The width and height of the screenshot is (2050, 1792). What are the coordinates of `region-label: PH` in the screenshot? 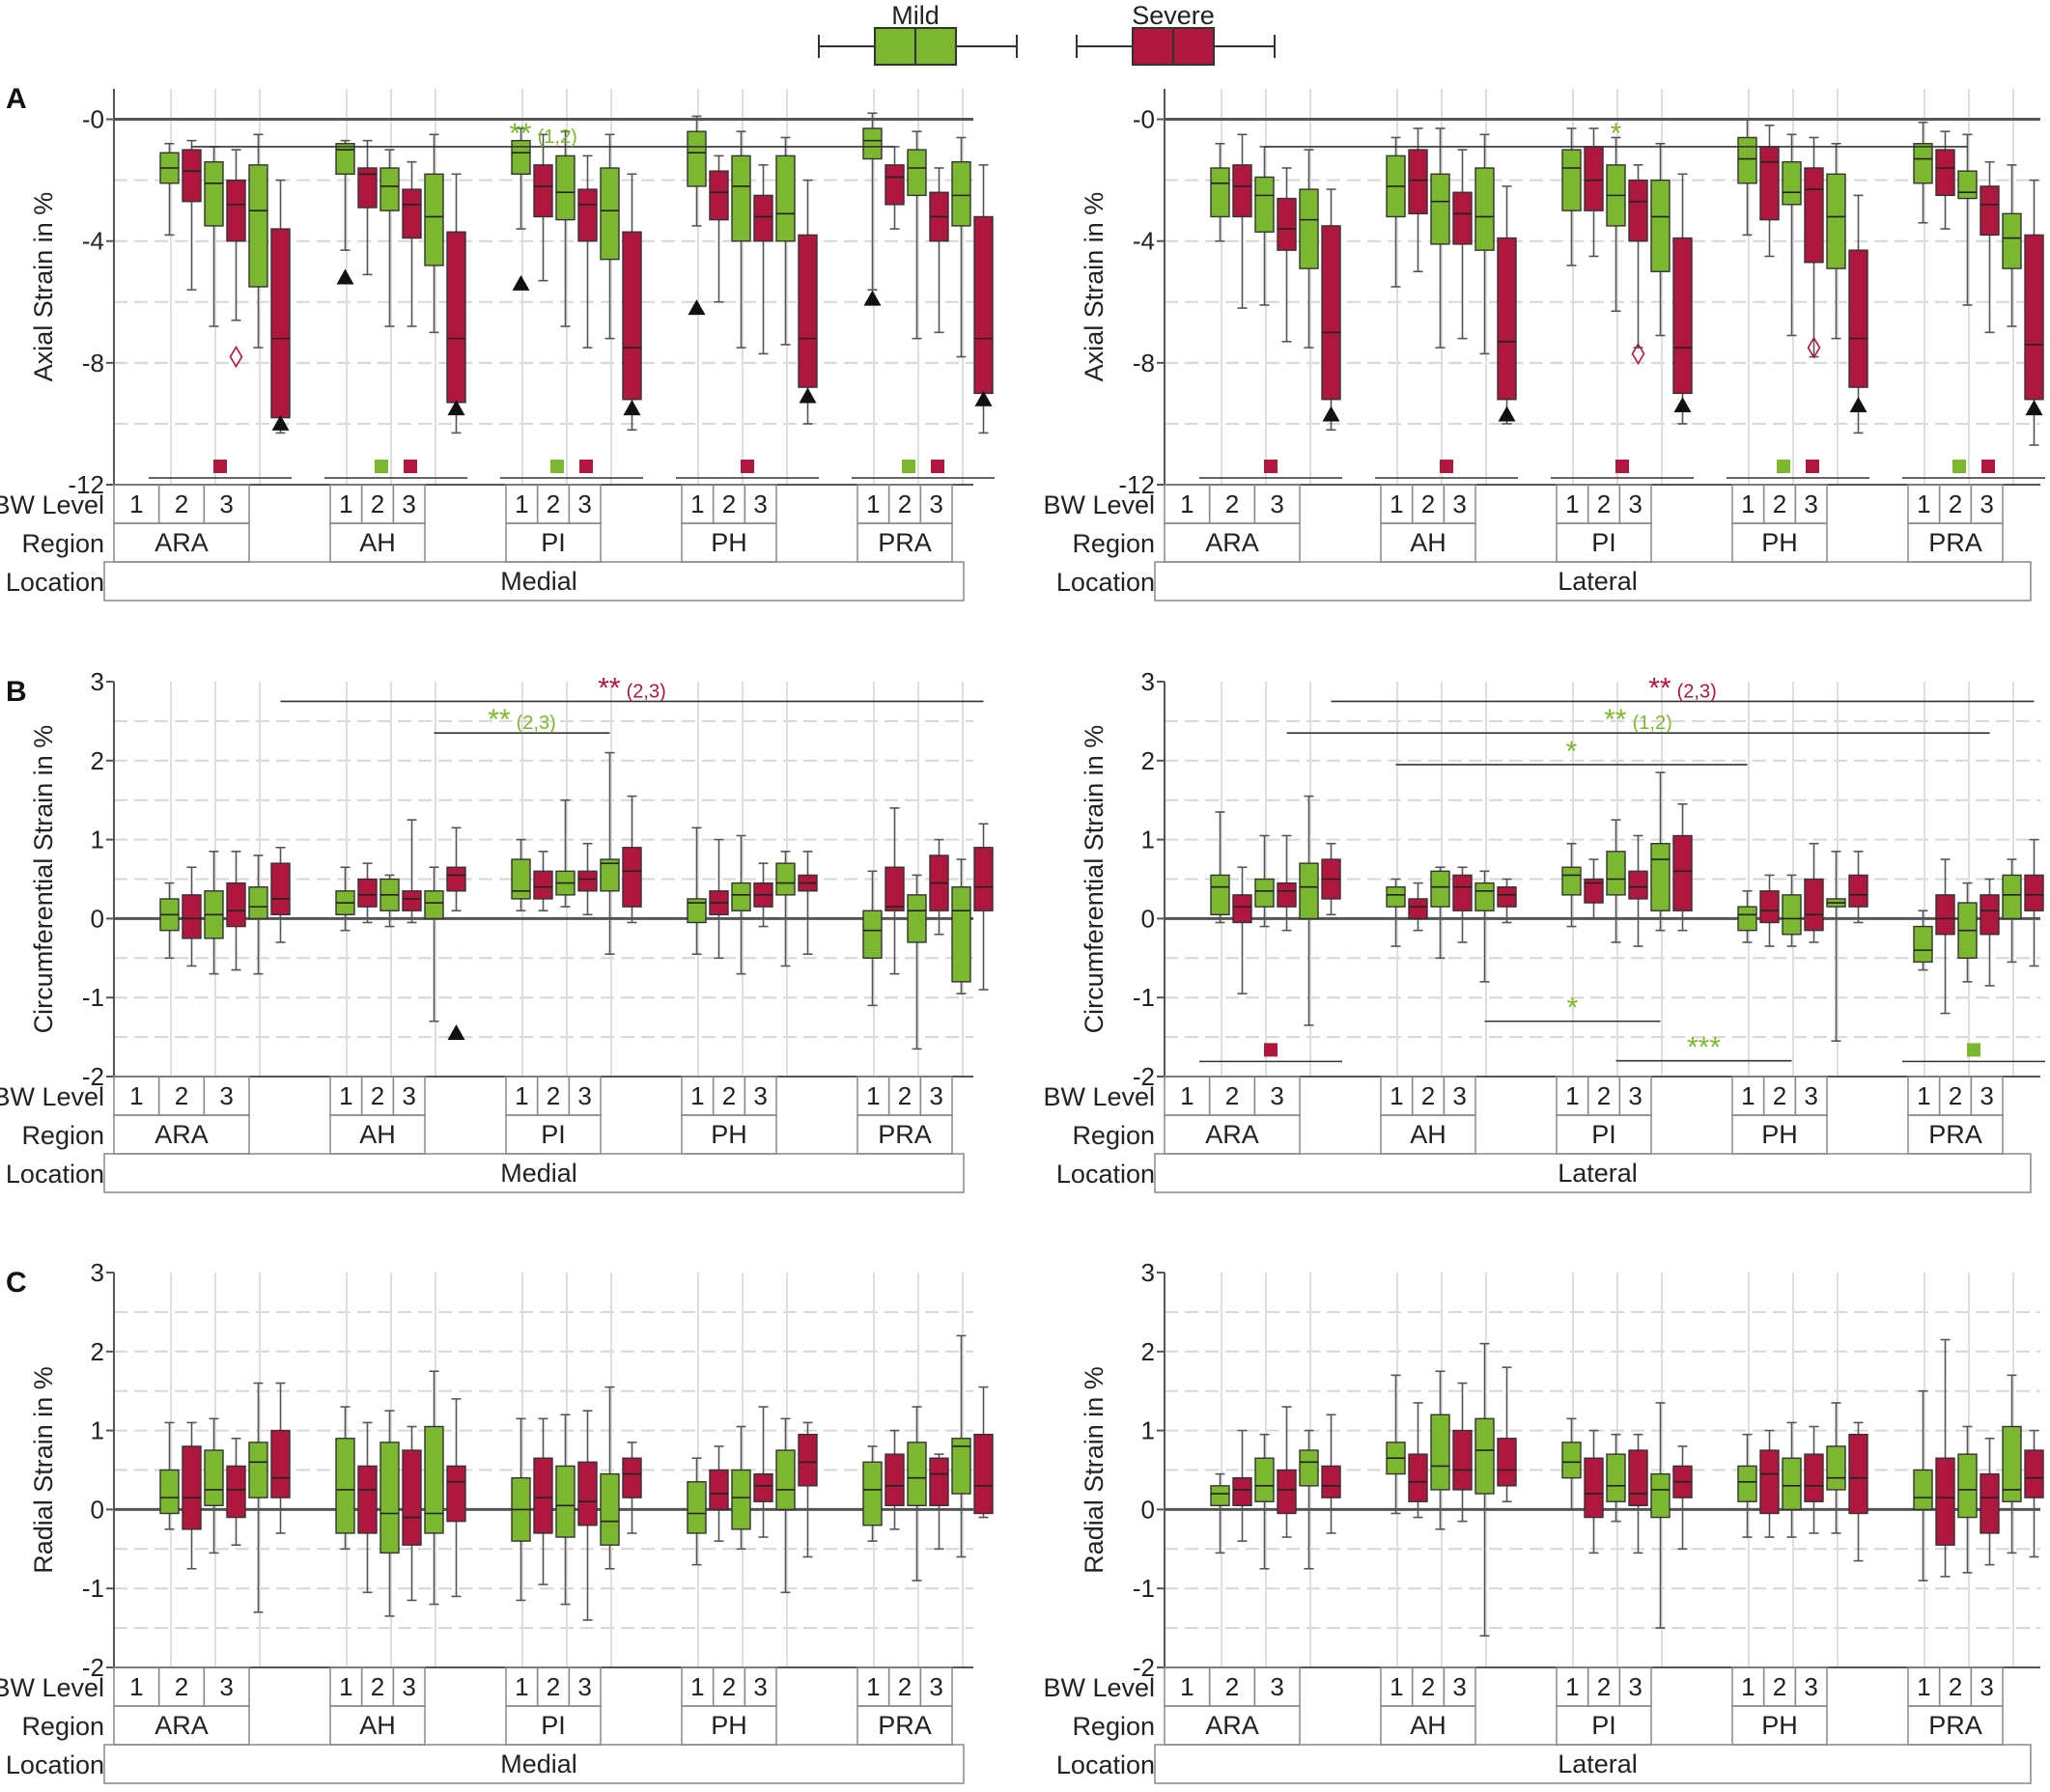 It's located at (1779, 542).